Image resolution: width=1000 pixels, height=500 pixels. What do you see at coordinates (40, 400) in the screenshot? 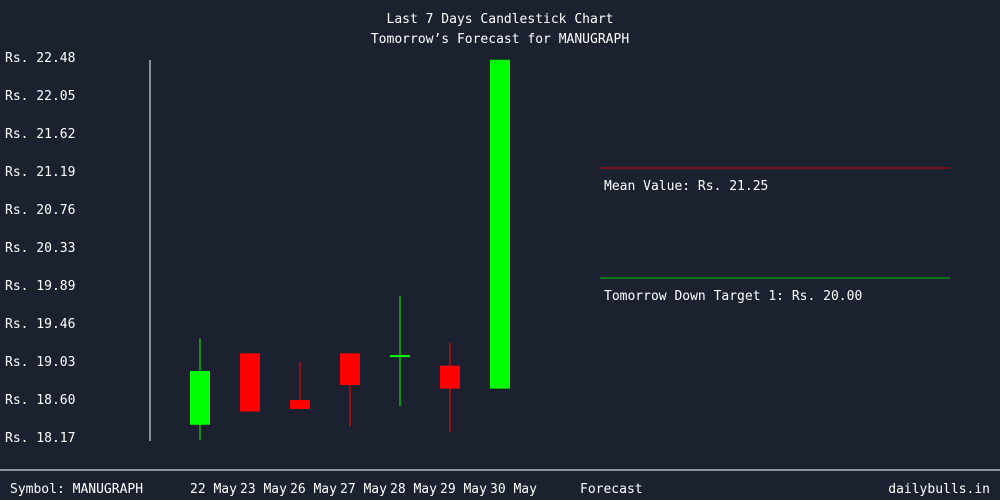
I see `y-tick-label: Rs. 18.60` at bounding box center [40, 400].